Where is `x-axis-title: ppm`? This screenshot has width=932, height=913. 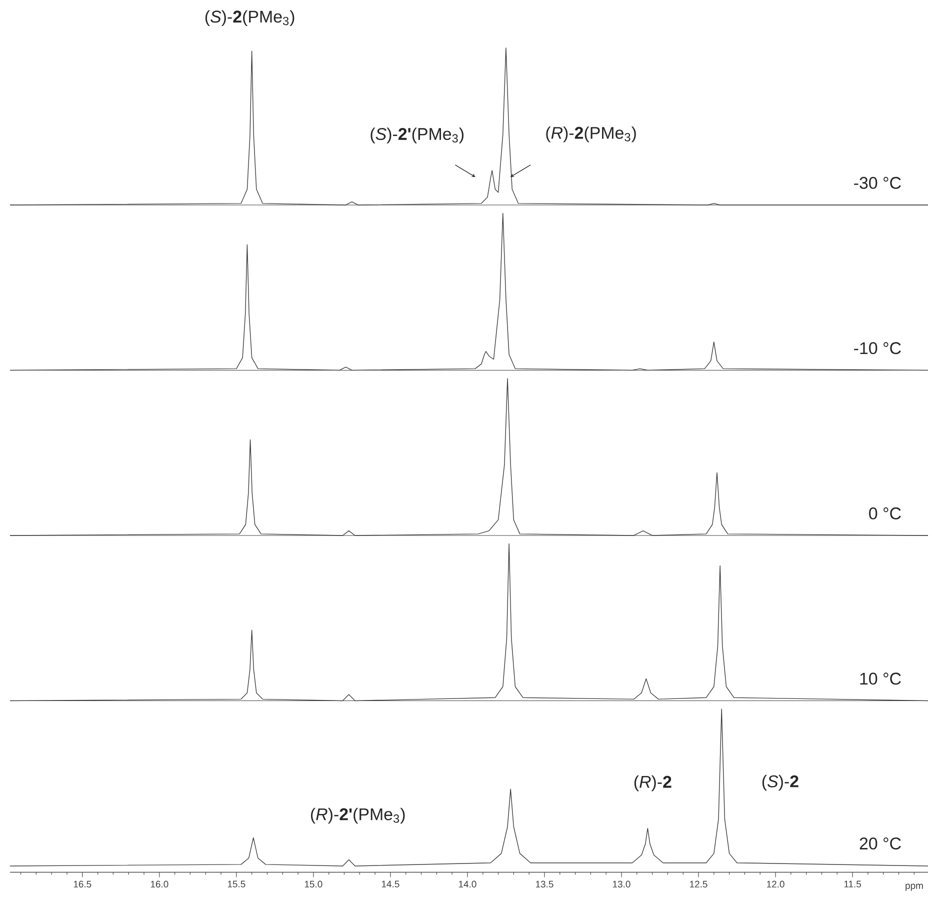
x-axis-title: ppm is located at coordinates (914, 887).